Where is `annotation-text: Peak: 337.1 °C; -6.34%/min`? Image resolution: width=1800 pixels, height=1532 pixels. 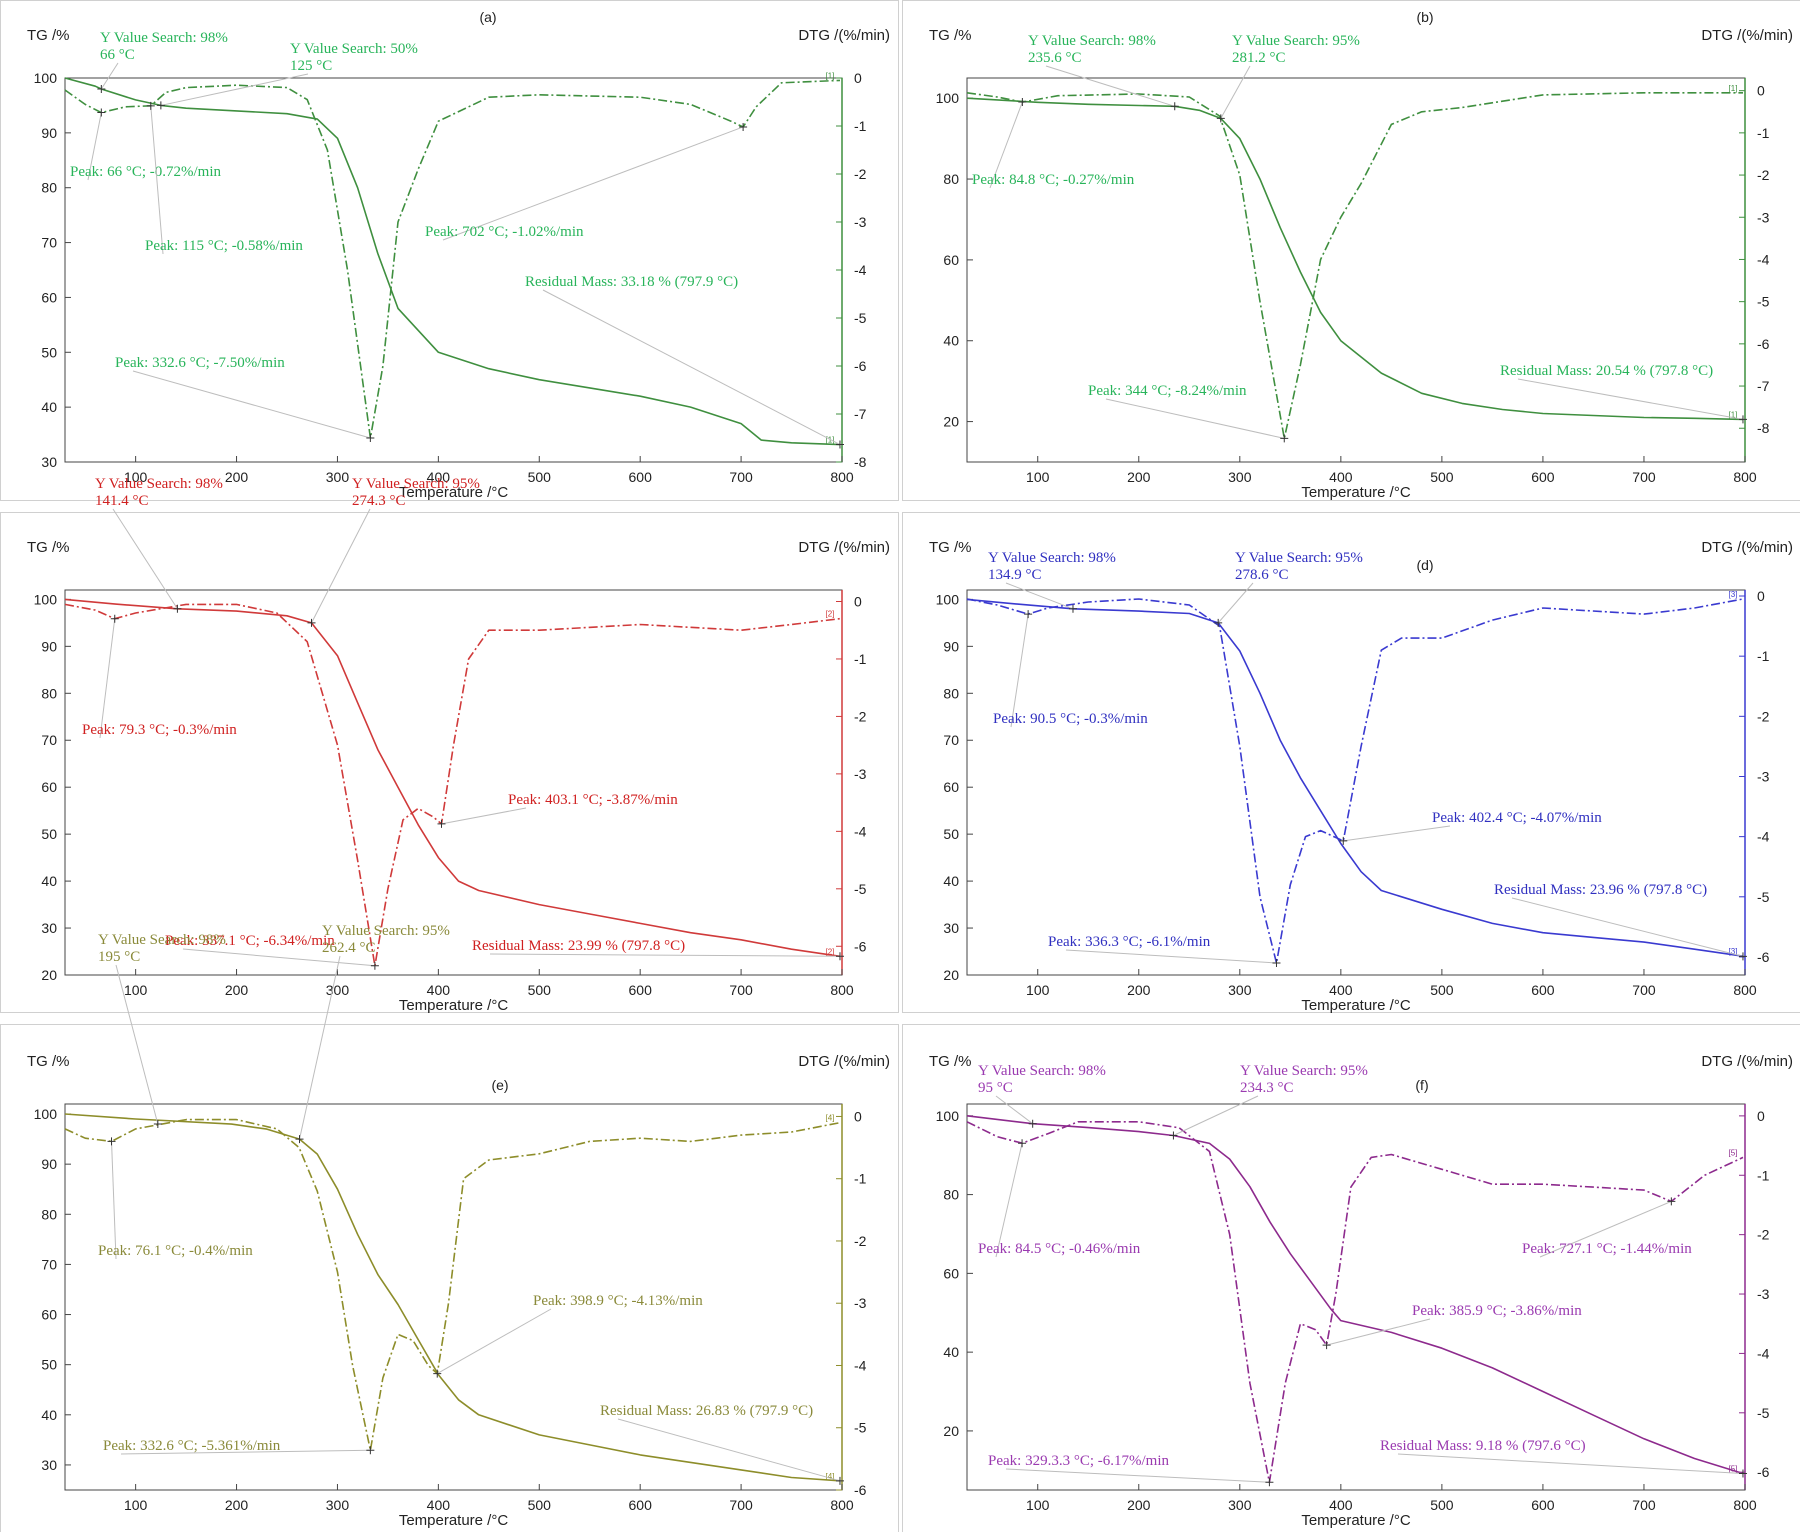
annotation-text: Peak: 337.1 °C; -6.34%/min is located at coordinates (250, 941).